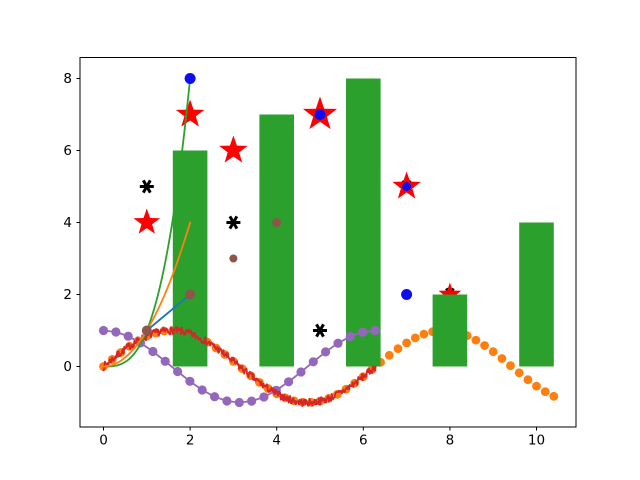  I want to click on x-tick-label: 2, so click(190, 441).